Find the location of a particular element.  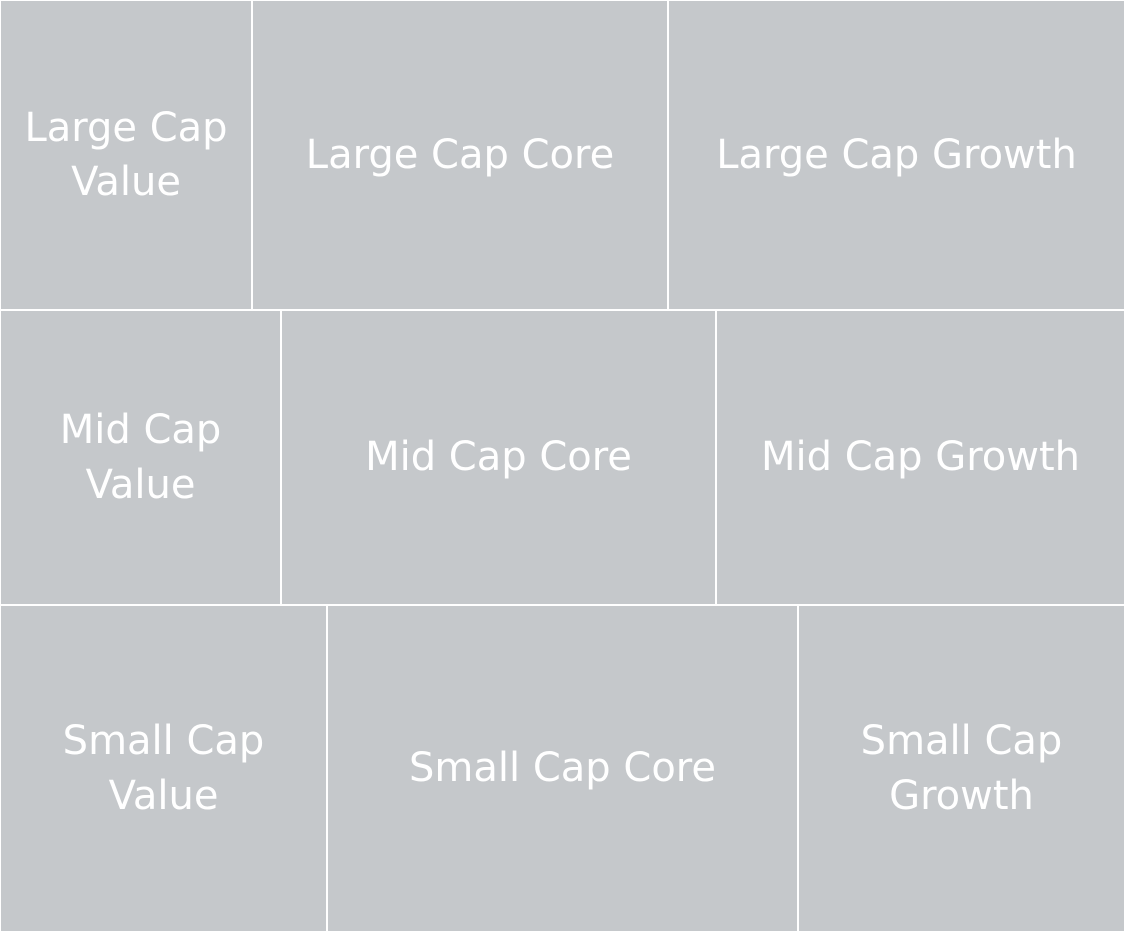

tile-label: Large Cap Growth is located at coordinates (896, 154).